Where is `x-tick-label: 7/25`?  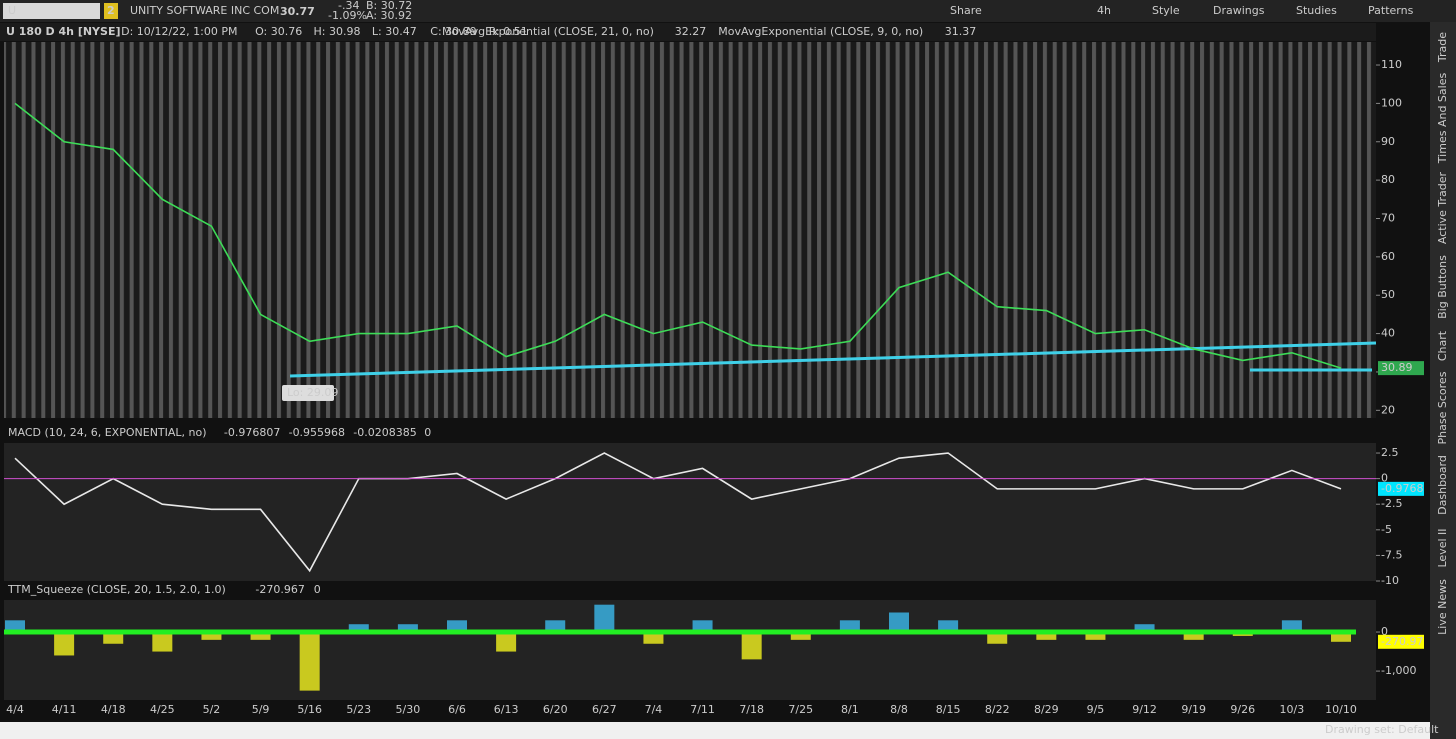
x-tick-label: 7/25 is located at coordinates (800, 709).